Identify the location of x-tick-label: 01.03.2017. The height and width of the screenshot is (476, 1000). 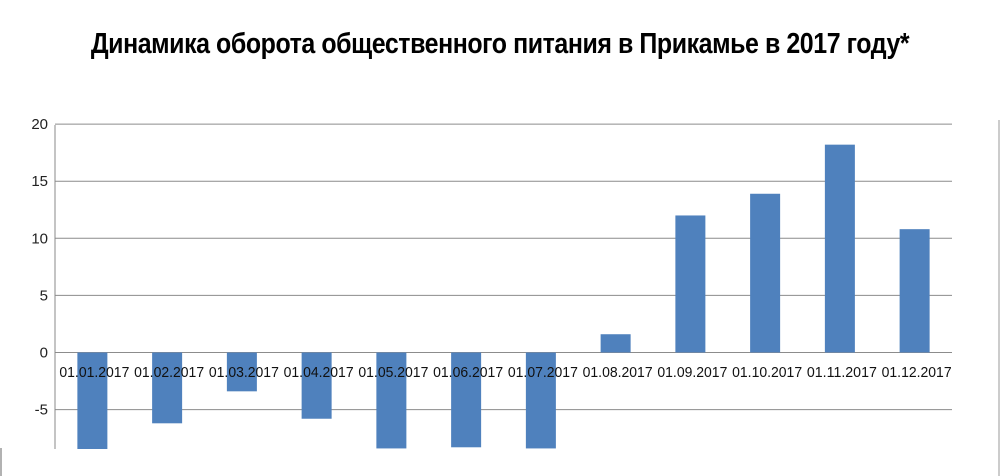
(244, 373).